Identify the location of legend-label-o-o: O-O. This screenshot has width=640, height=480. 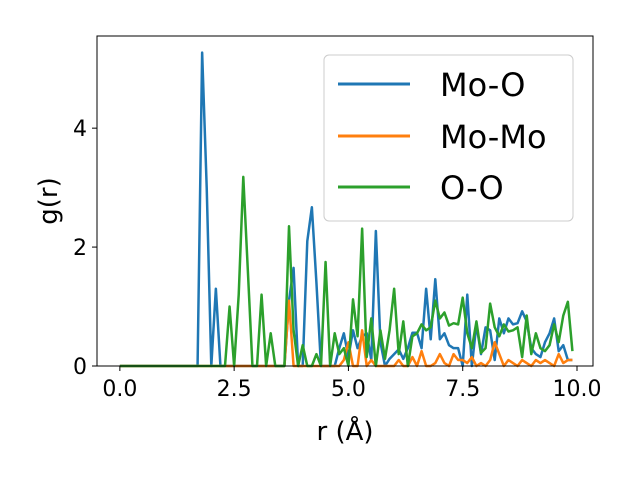
(472, 188).